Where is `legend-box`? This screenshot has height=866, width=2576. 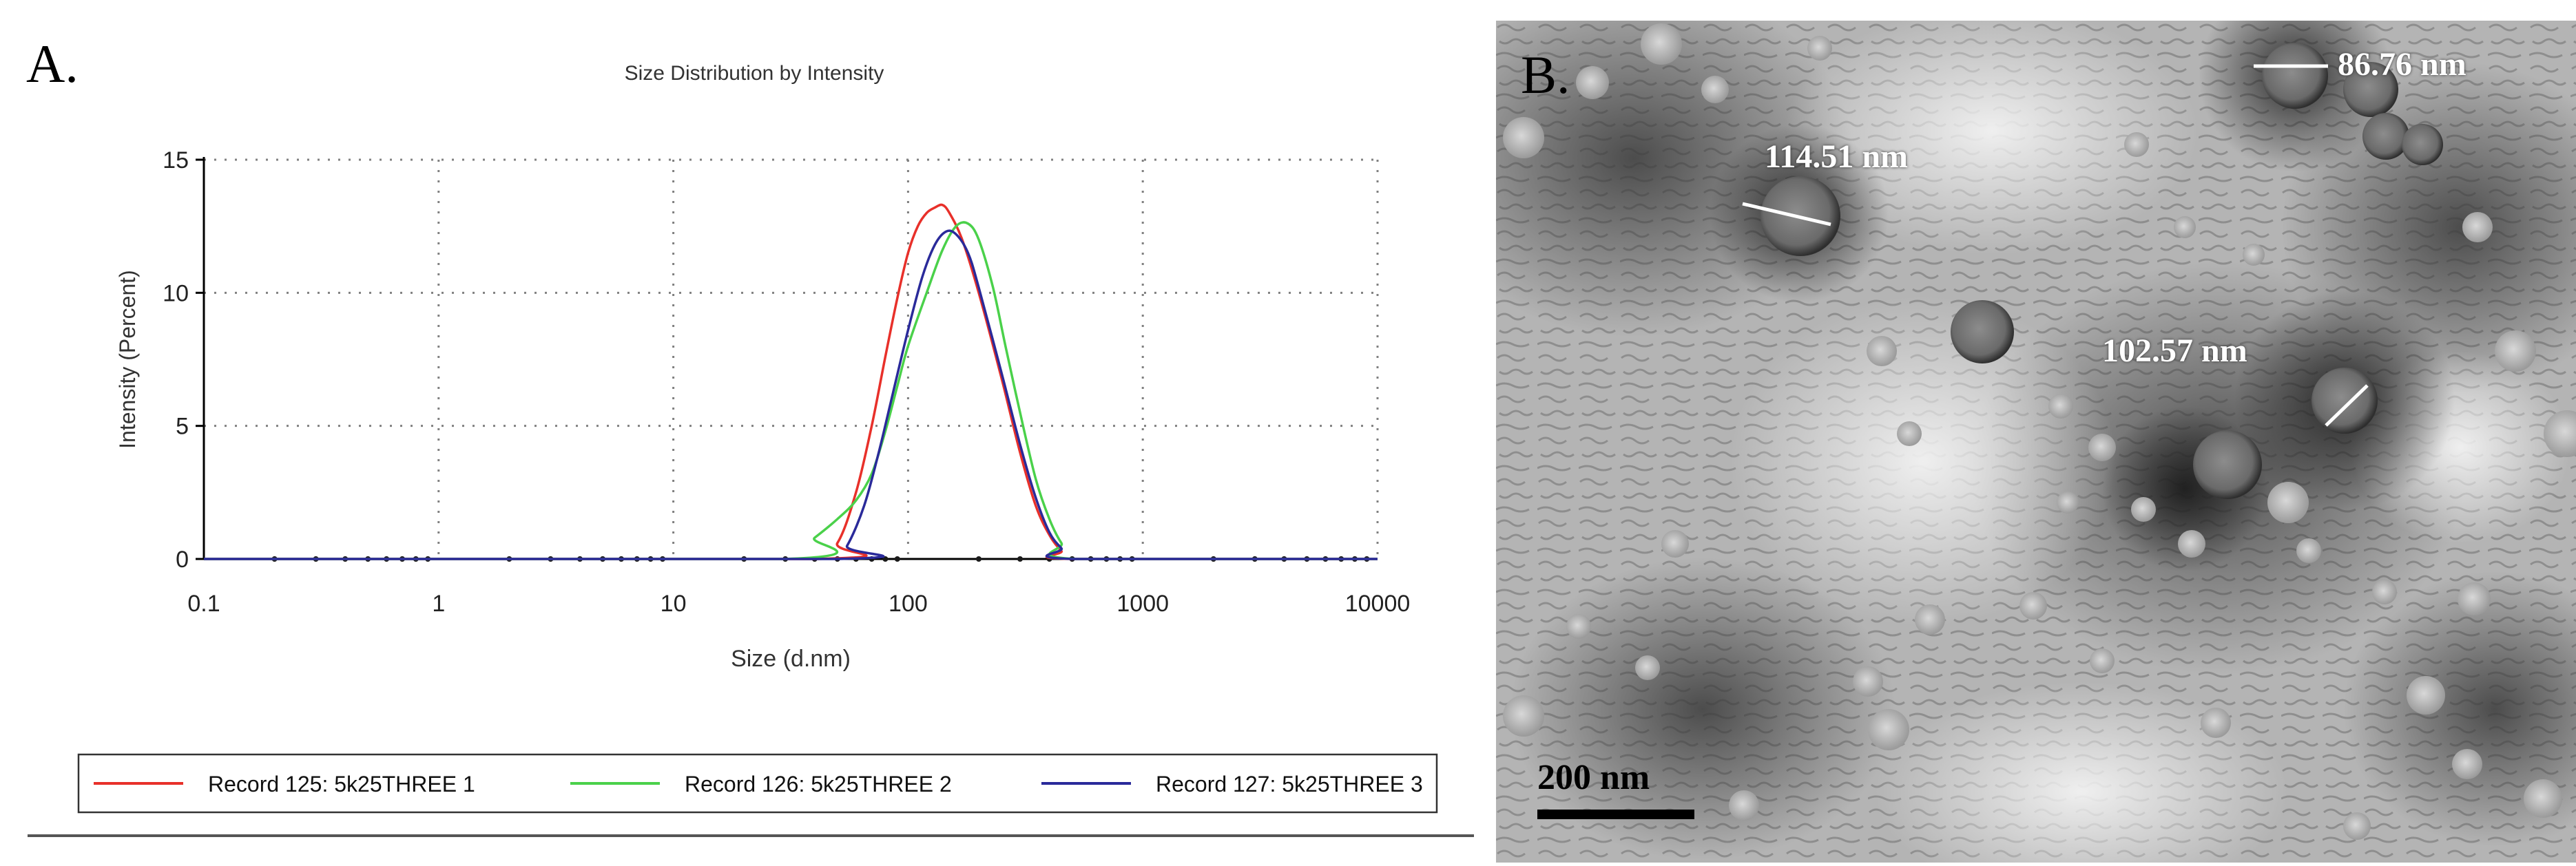
legend-box is located at coordinates (757, 783).